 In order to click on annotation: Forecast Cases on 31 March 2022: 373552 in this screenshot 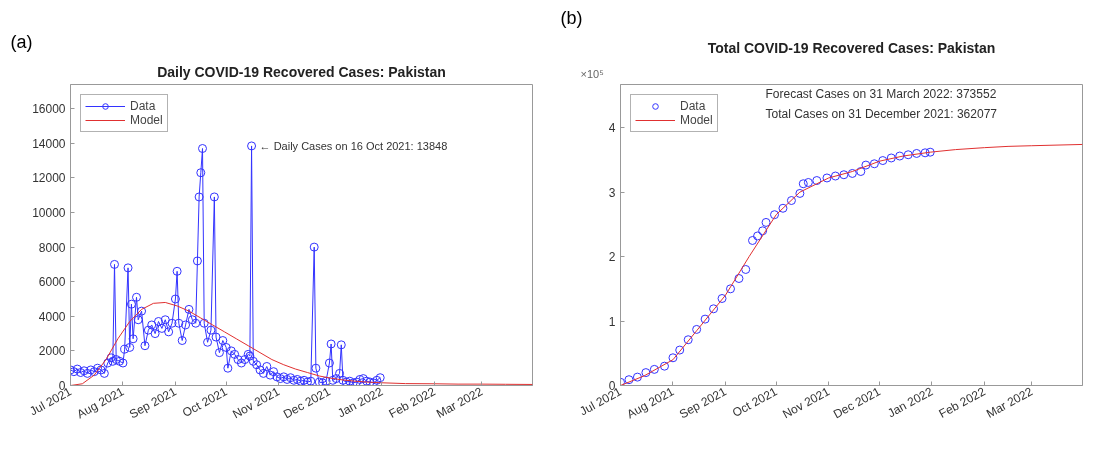, I will do `click(881, 93)`.